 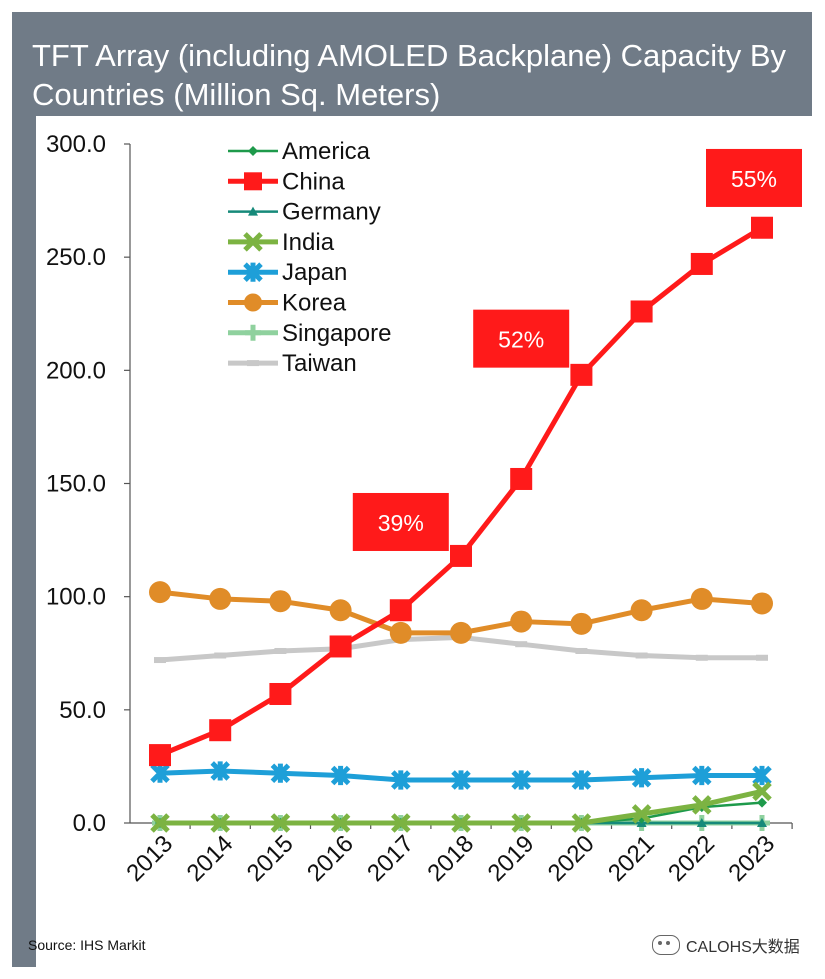 I want to click on annotation-label: 55%, so click(x=754, y=179).